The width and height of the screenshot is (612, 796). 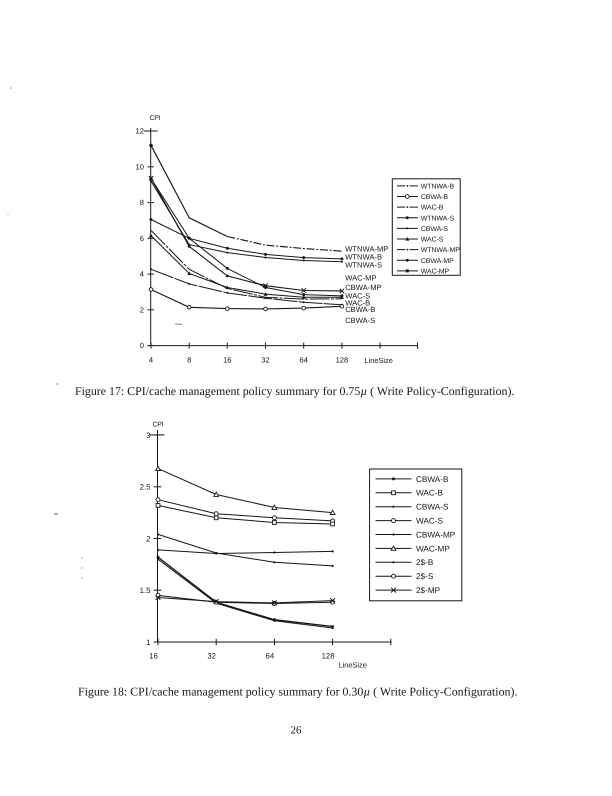 I want to click on svg-text: 10, so click(x=140, y=166).